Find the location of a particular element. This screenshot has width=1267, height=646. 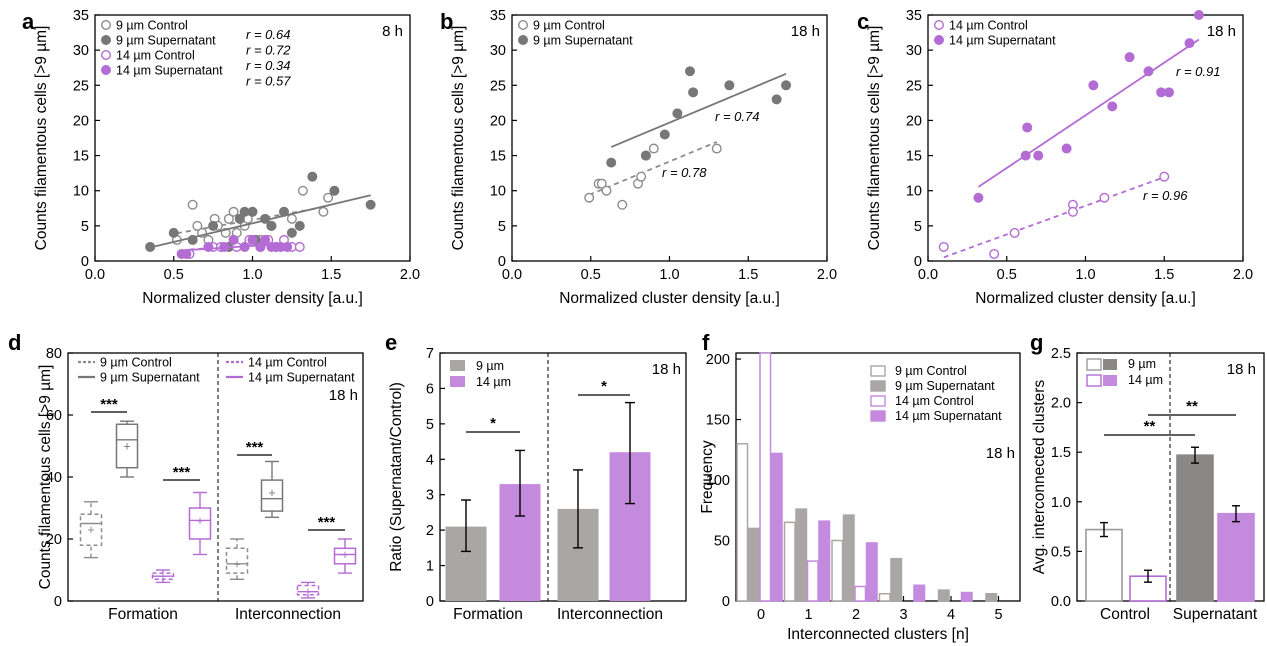

panel-b-y-tick-label: 10 is located at coordinates (498, 192).